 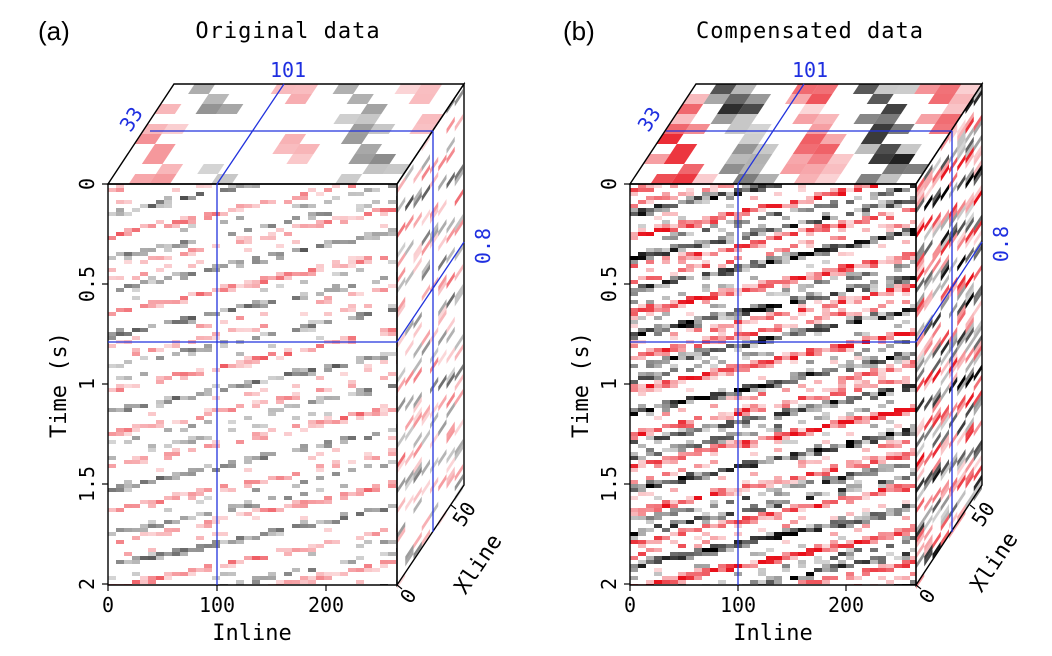 What do you see at coordinates (54, 31) in the screenshot?
I see `panel-letter: (a)` at bounding box center [54, 31].